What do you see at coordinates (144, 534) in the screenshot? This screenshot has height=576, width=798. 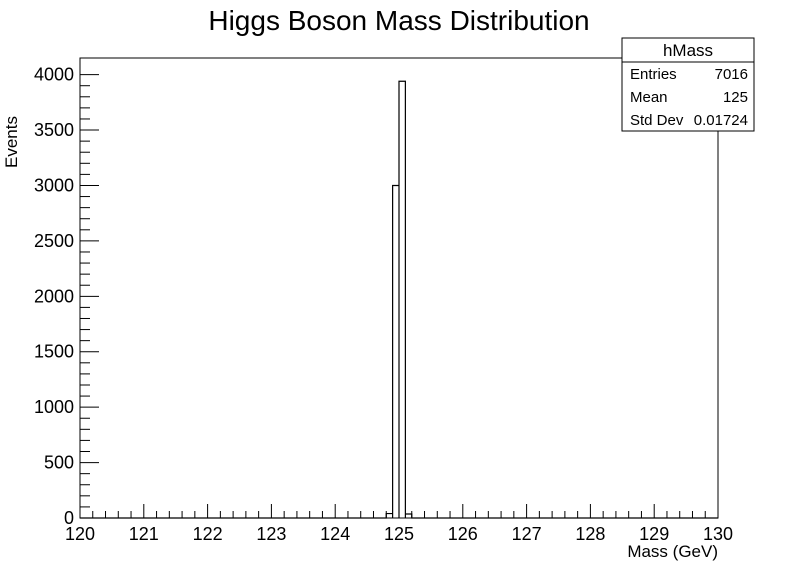 I see `x-tick-label: 121` at bounding box center [144, 534].